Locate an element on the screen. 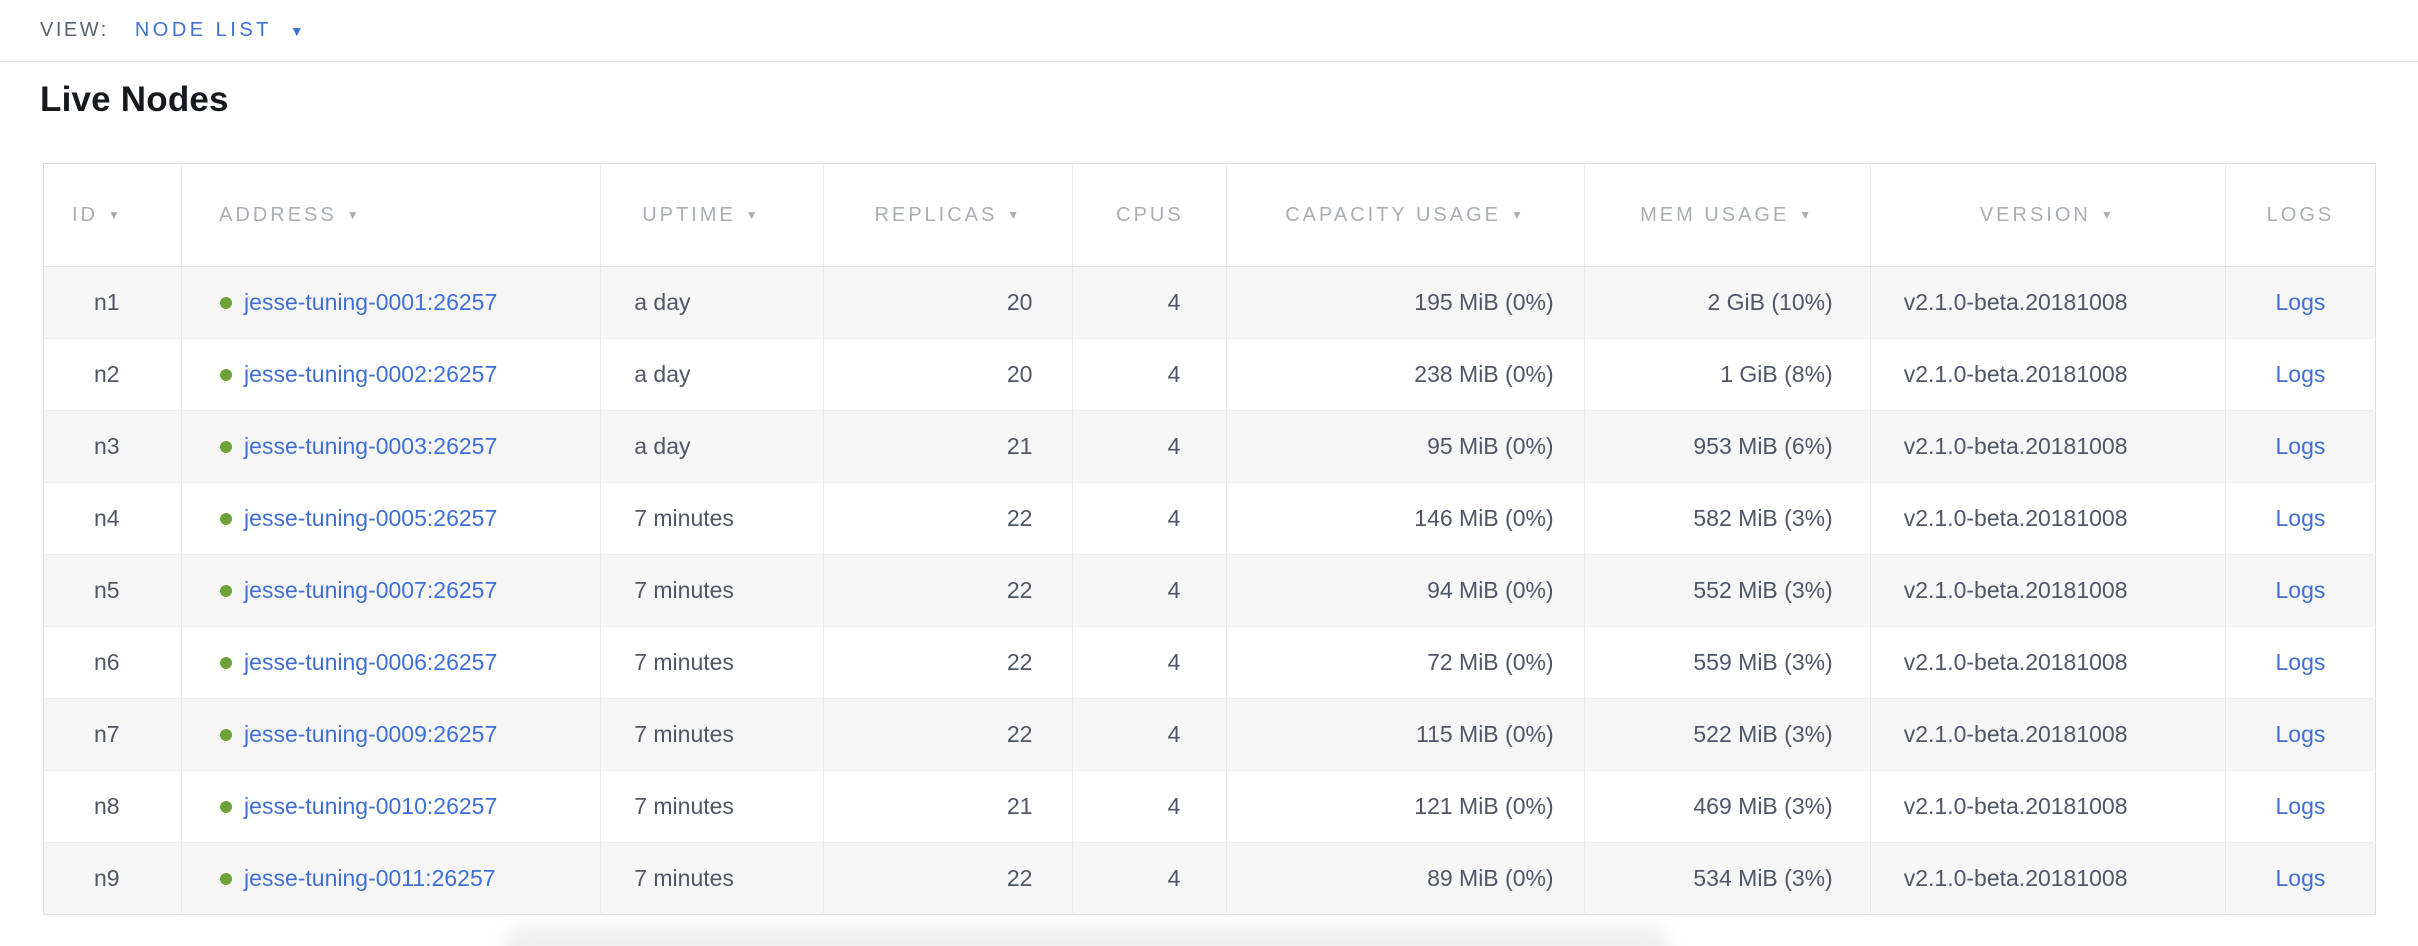 The height and width of the screenshot is (946, 2418). cell-capacity: 94 MiB (0%) is located at coordinates (1405, 590).